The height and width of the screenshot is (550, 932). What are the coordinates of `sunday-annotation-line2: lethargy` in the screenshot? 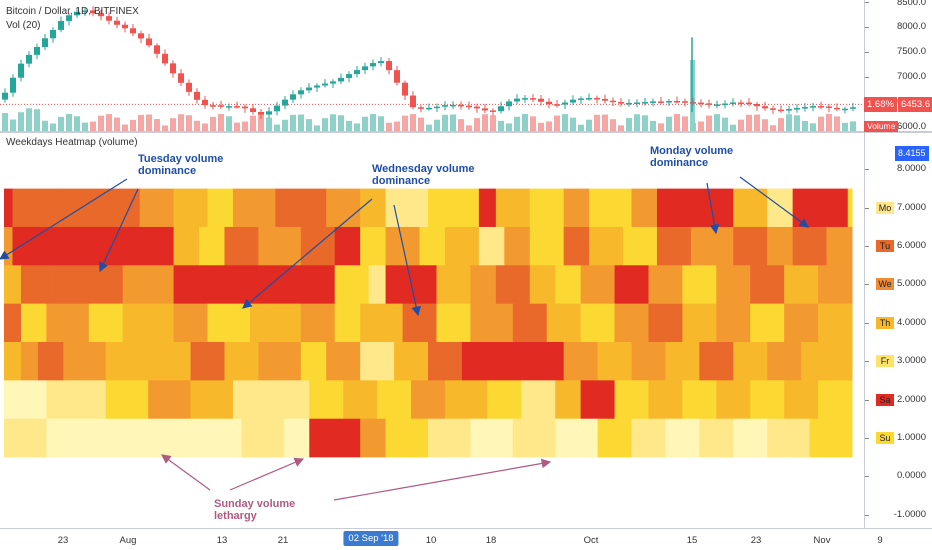 It's located at (235, 516).